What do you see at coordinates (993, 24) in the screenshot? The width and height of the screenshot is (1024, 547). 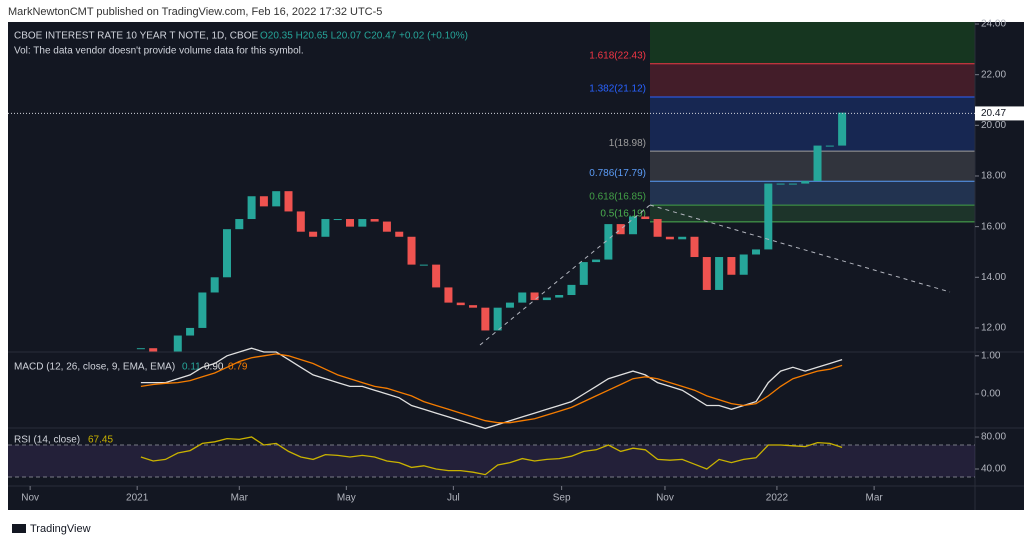 I see `y-tick-label: 24.00` at bounding box center [993, 24].